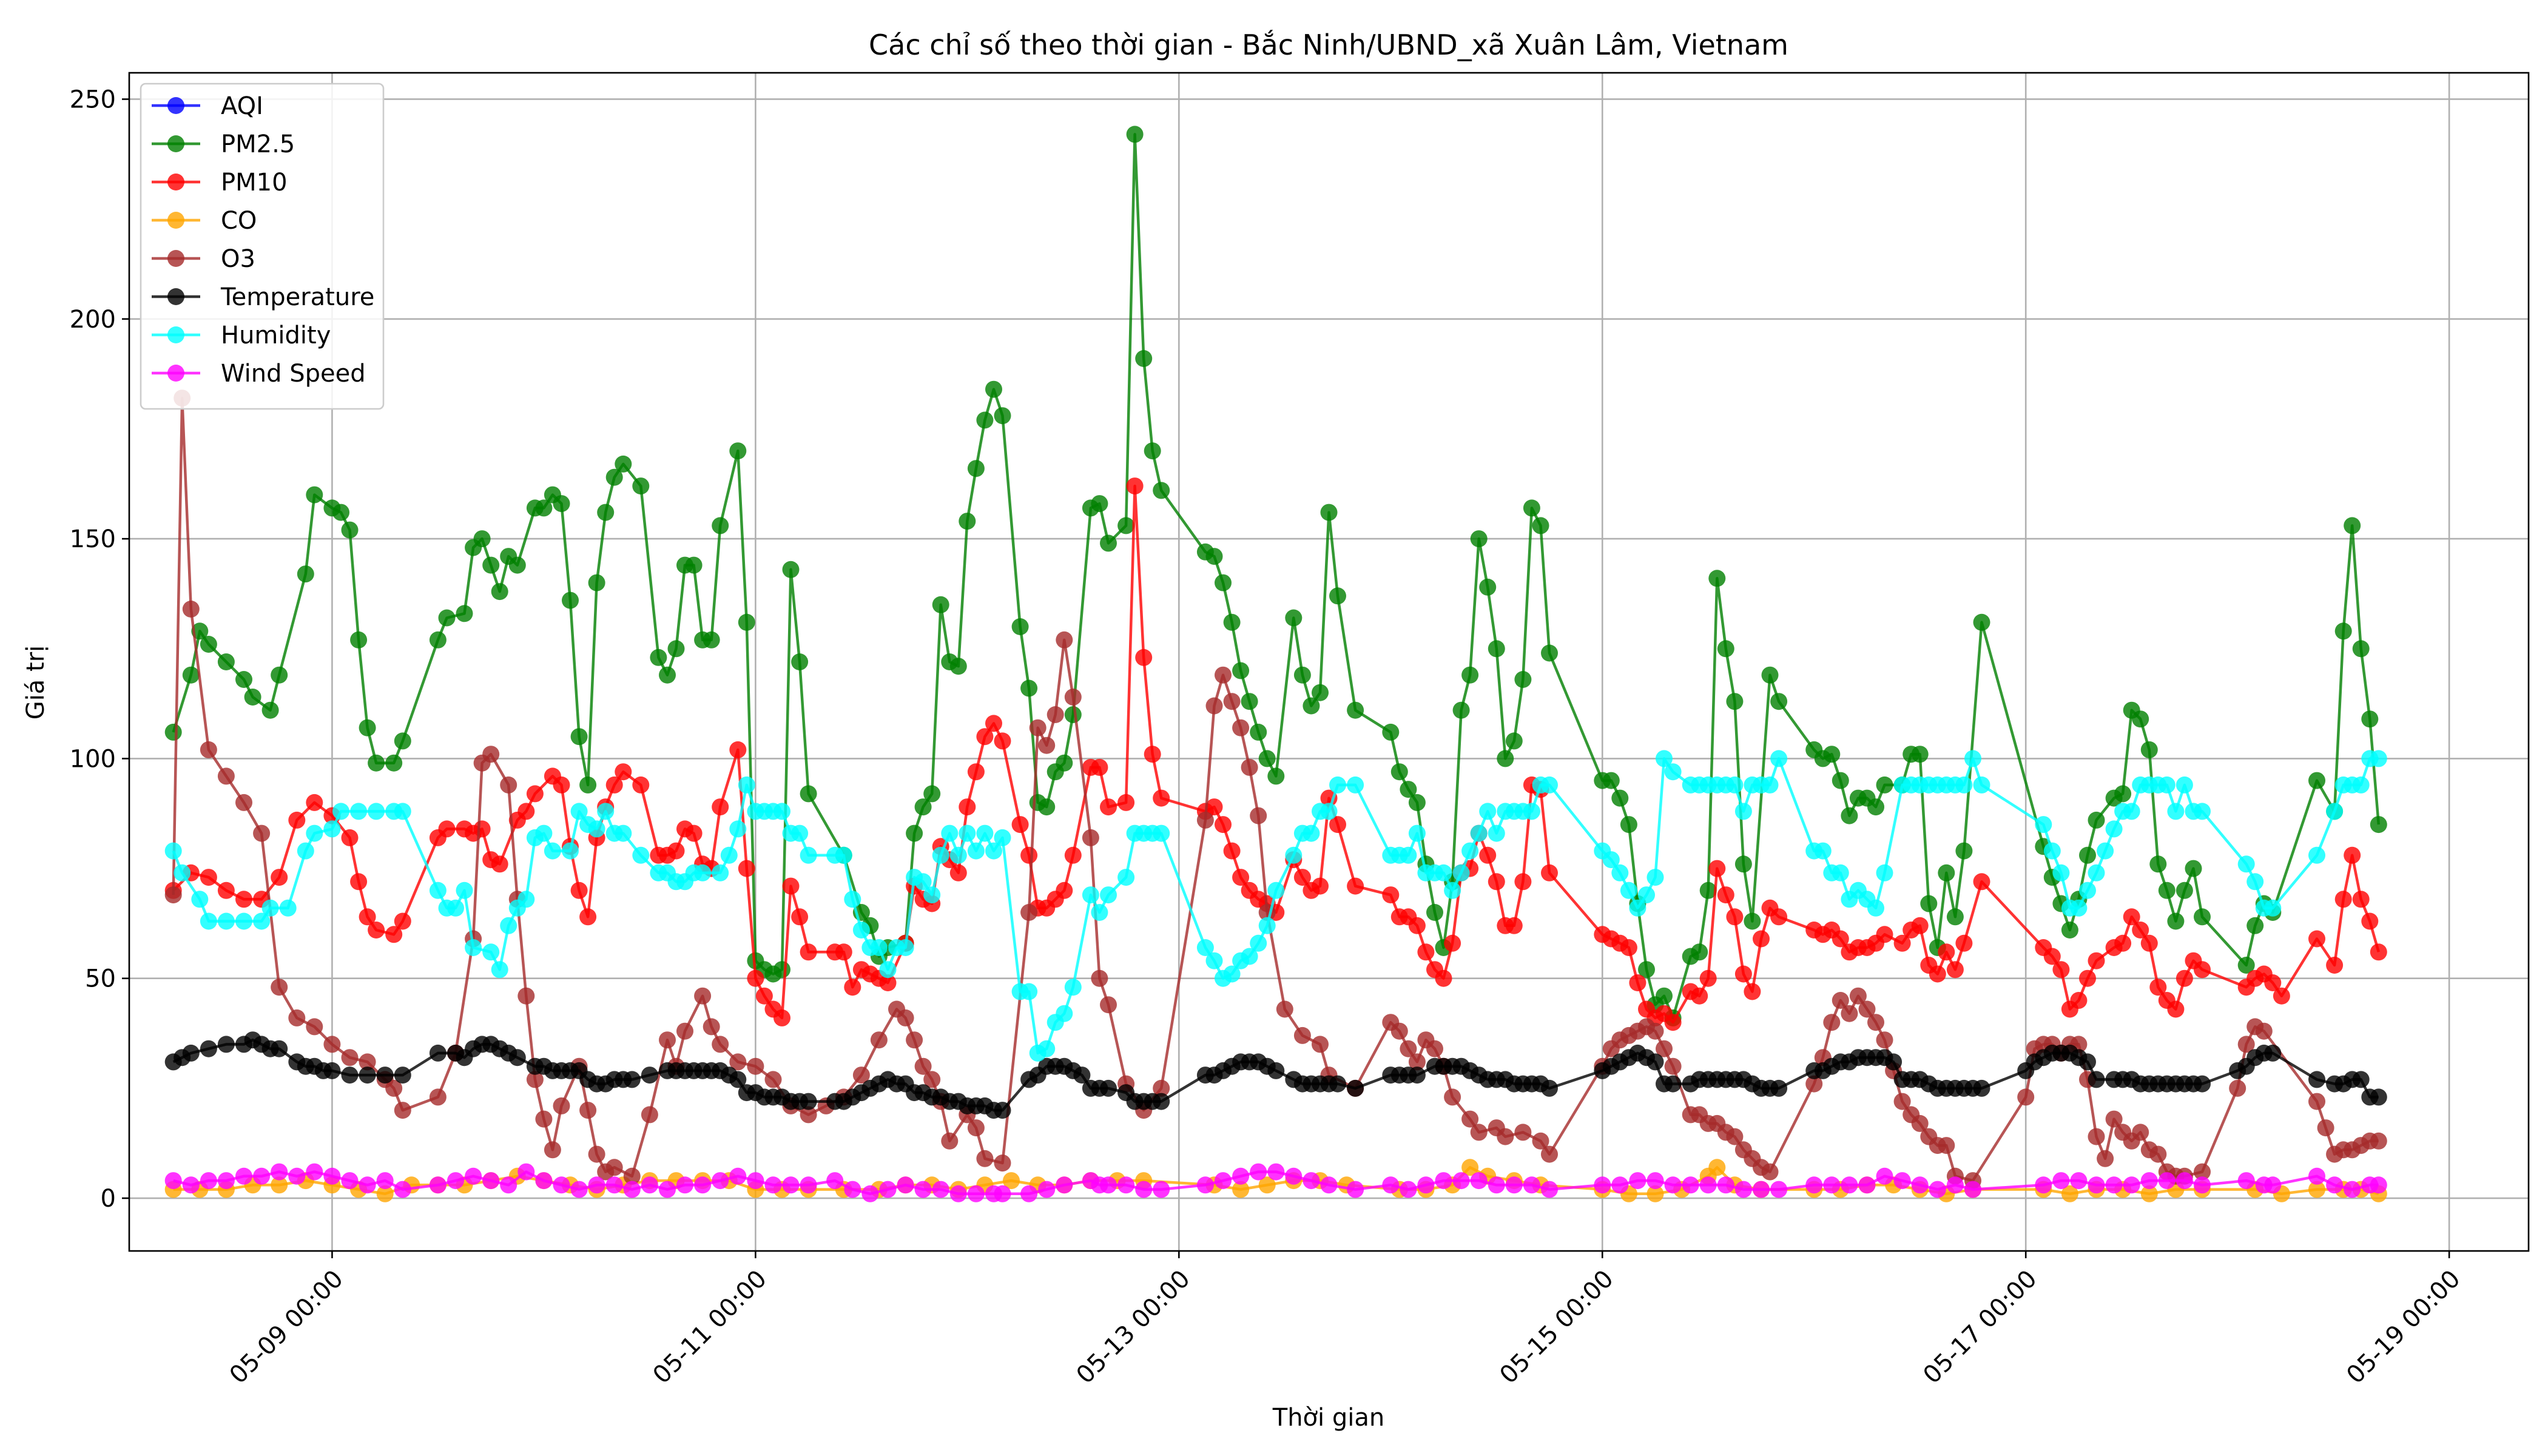 The height and width of the screenshot is (1456, 2548). I want to click on legend-swatch-marker-pm10, so click(175, 182).